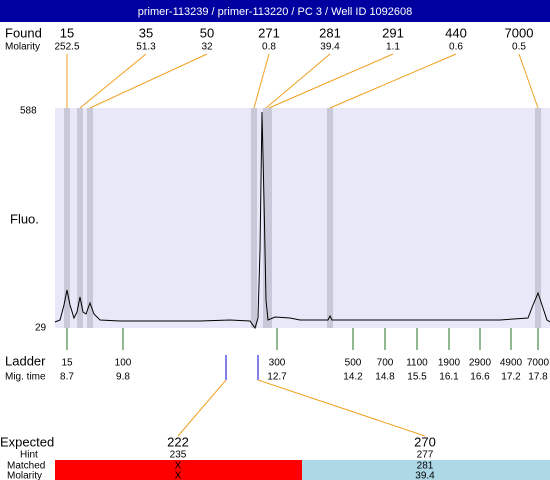 Image resolution: width=550 pixels, height=480 pixels. What do you see at coordinates (22, 47) in the screenshot?
I see `molarity-label: Molarity` at bounding box center [22, 47].